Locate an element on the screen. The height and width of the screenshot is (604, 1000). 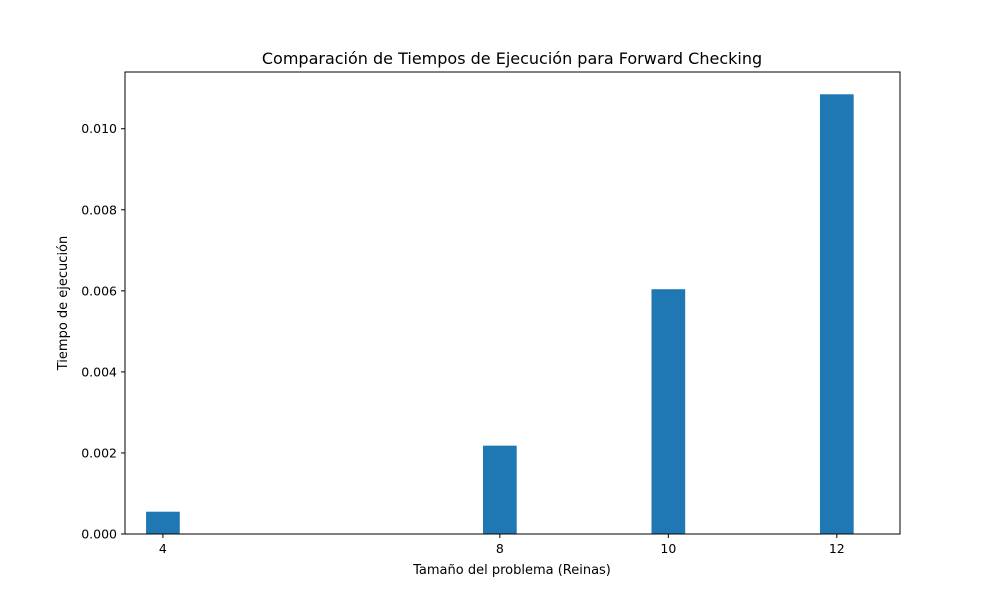
y-axis-ticks: 0.000 0.002 0.004 0.006 0.008 0.010 is located at coordinates (103, 331).